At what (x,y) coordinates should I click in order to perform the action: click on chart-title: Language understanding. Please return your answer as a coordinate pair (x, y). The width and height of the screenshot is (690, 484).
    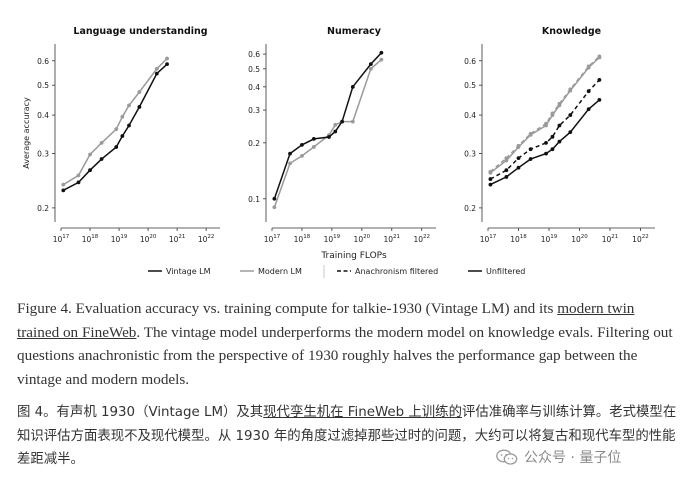
    Looking at the image, I should click on (140, 31).